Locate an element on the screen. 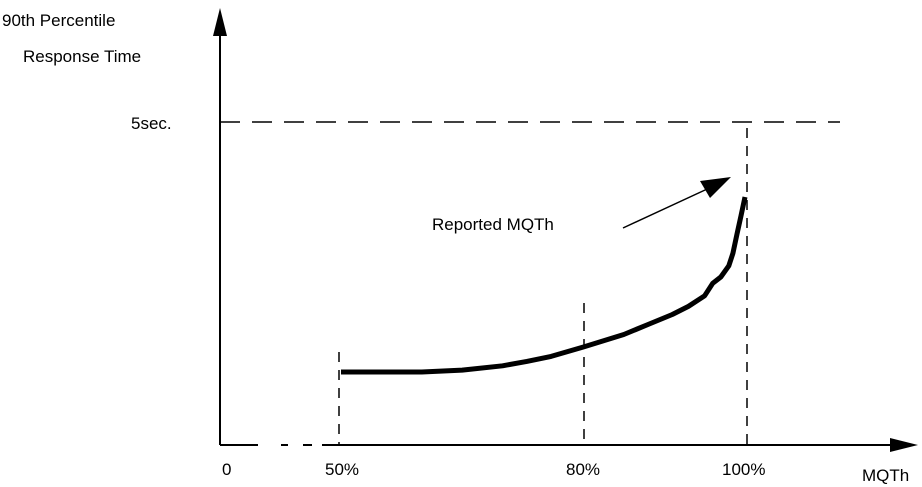  annotation-arrowhead-icon is located at coordinates (715, 187).